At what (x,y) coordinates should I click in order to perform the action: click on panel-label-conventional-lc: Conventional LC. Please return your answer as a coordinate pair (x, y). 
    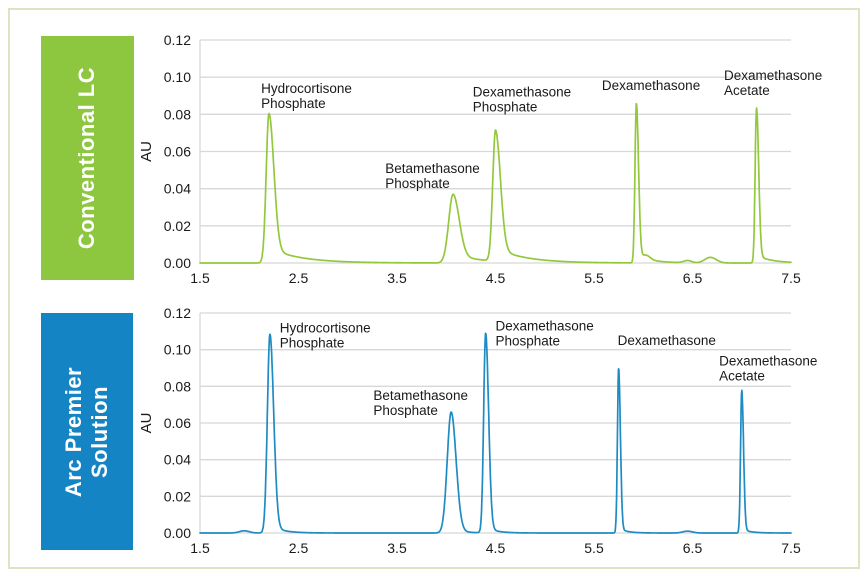
    Looking at the image, I should click on (87, 158).